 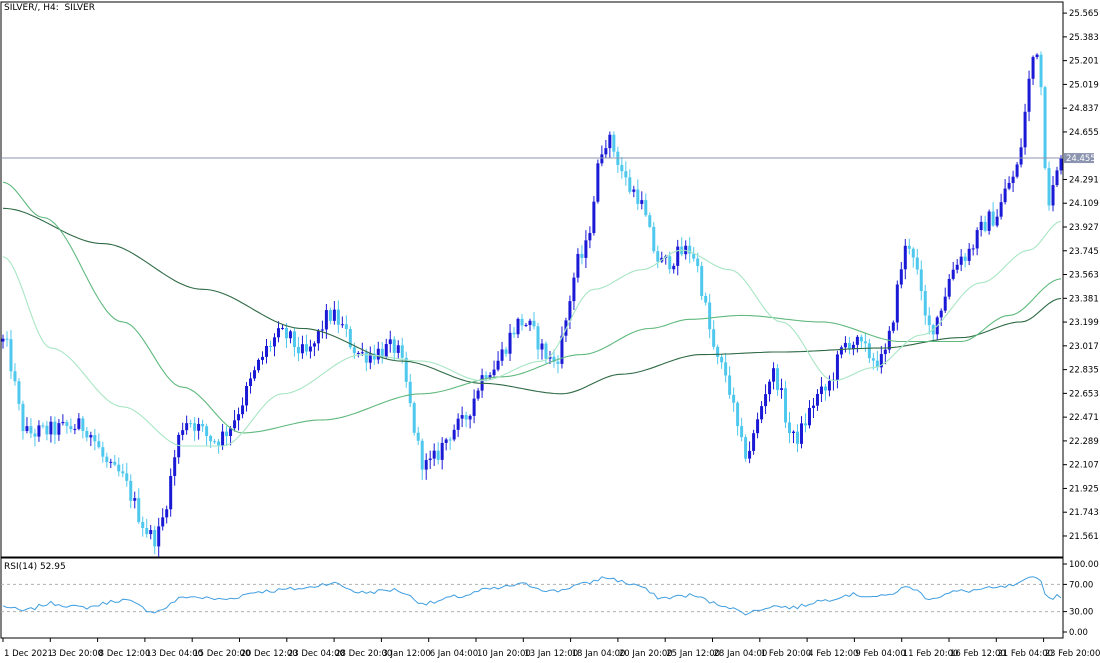 I want to click on price-axis-label: 24.291, so click(x=1084, y=180).